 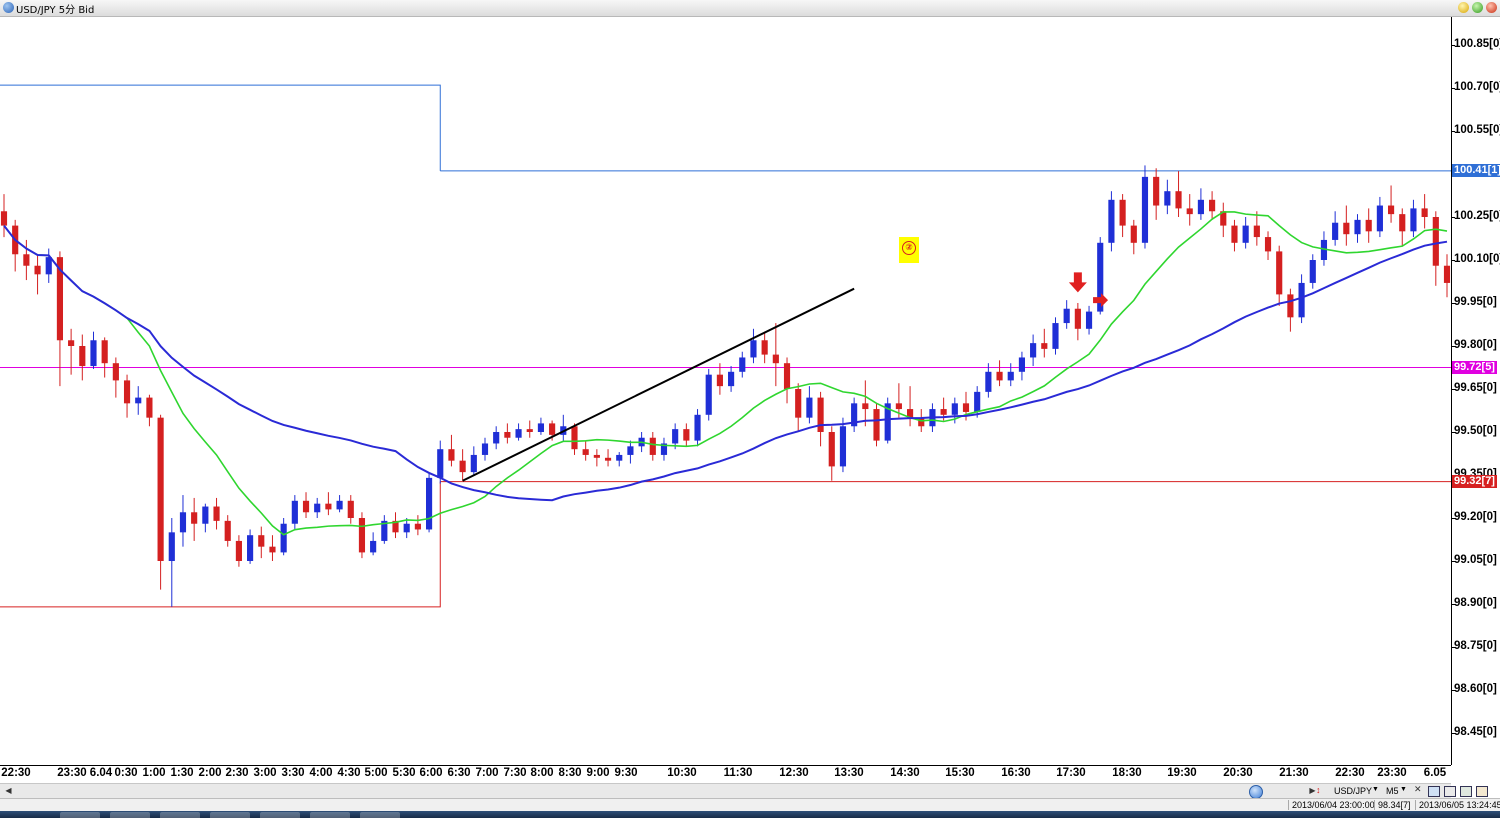 What do you see at coordinates (1475, 431) in the screenshot?
I see `price-axis-label: 99.50[0]` at bounding box center [1475, 431].